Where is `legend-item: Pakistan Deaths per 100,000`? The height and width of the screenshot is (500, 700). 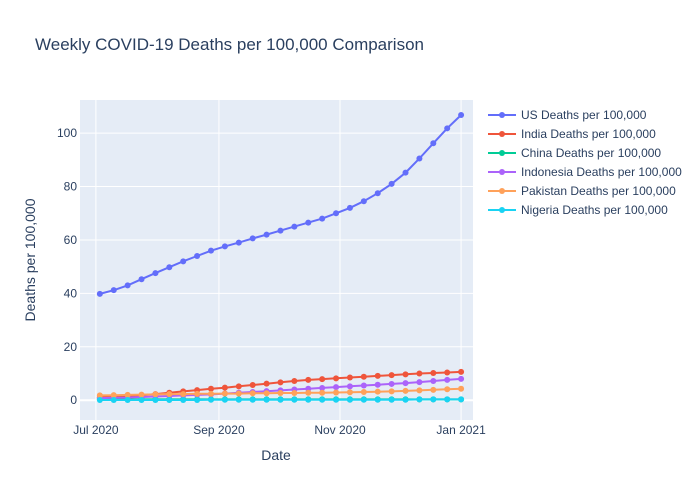
legend-item: Pakistan Deaths per 100,000 is located at coordinates (582, 191).